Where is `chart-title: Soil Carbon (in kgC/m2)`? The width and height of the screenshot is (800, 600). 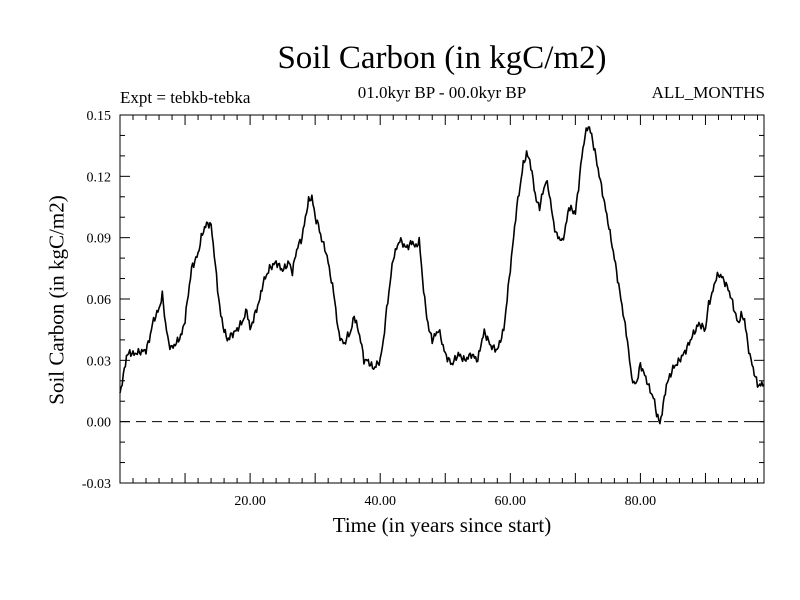 chart-title: Soil Carbon (in kgC/m2) is located at coordinates (442, 58).